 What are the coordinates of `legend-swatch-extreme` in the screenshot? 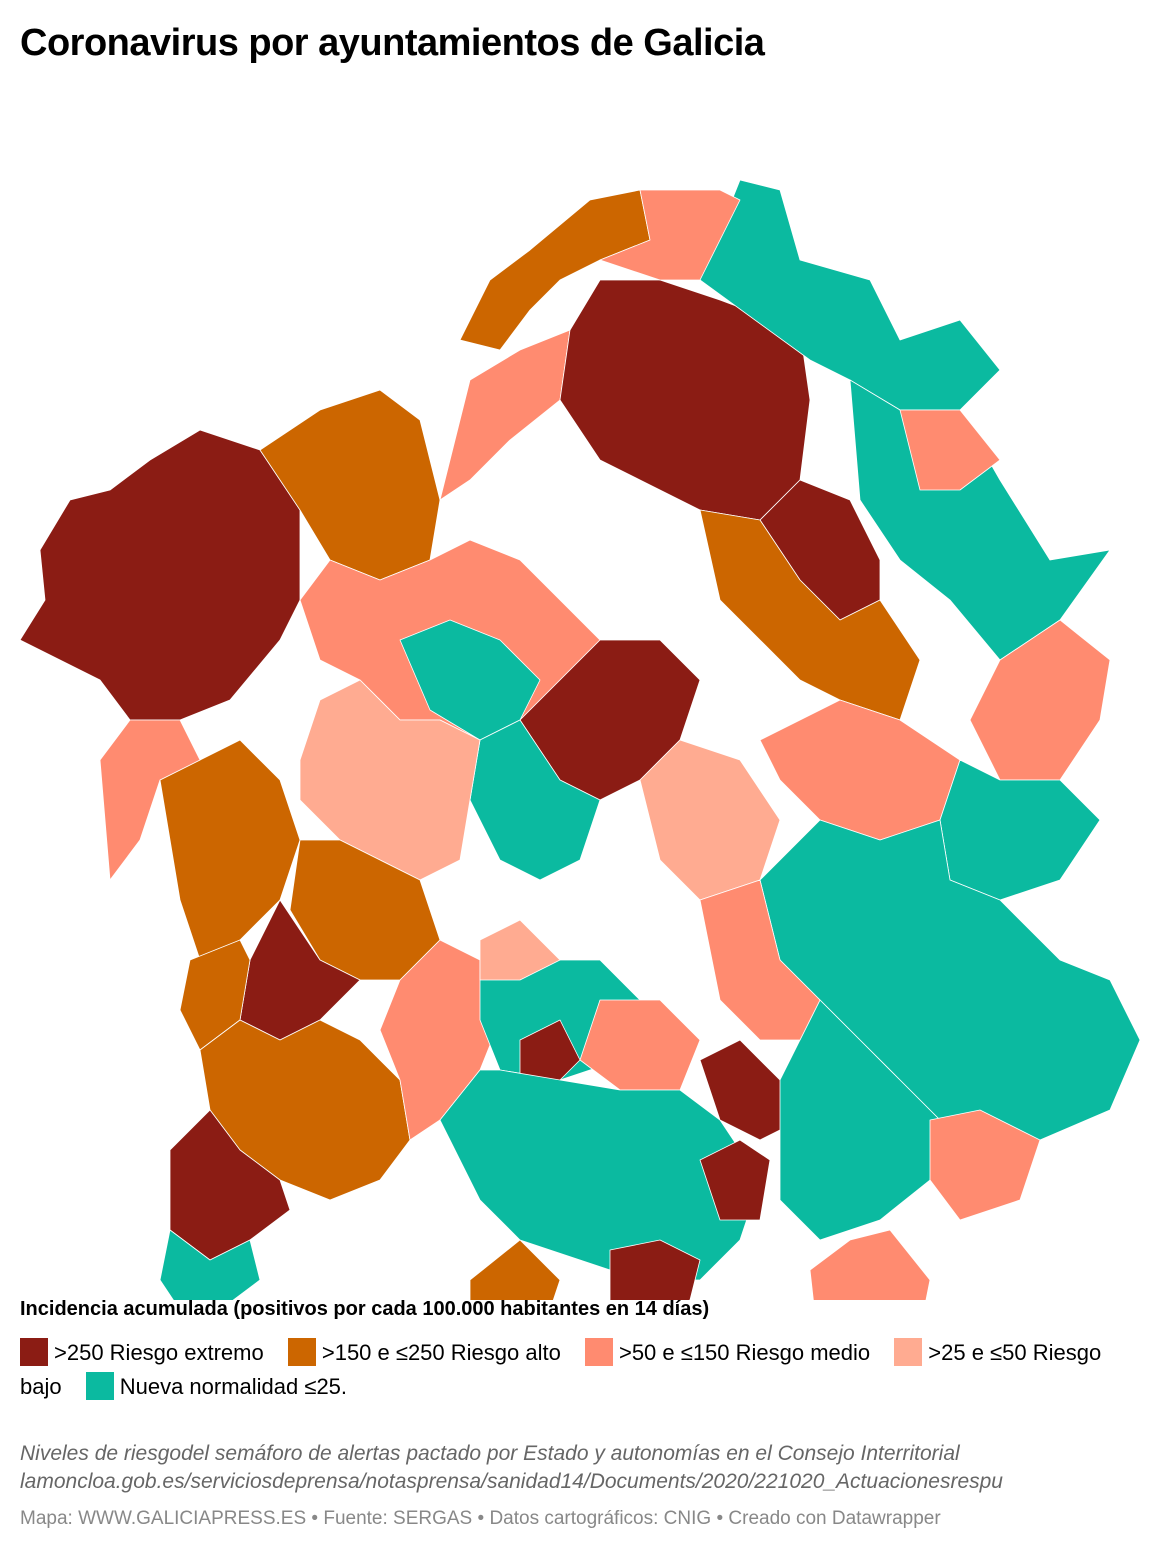 It's located at (34, 1352).